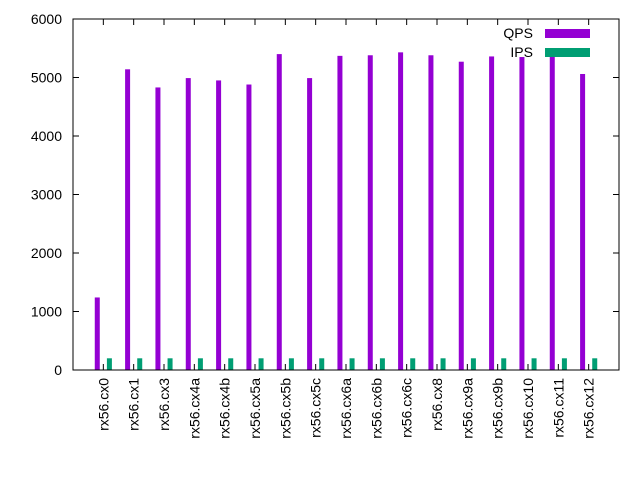 This screenshot has height=480, width=640. I want to click on y-tick-label: 0, so click(58, 370).